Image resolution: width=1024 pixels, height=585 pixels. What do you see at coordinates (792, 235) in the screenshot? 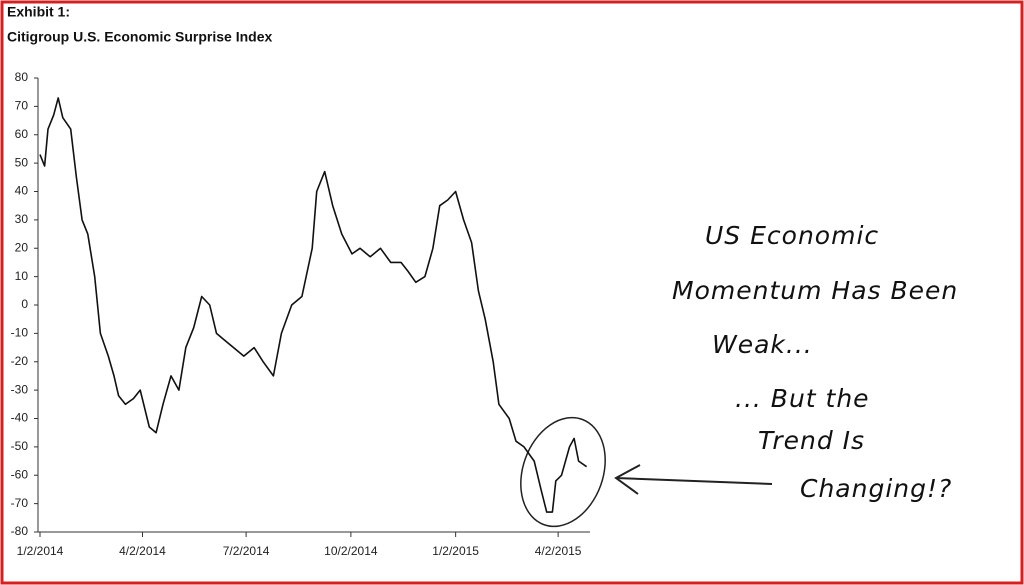
I see `annotation: US Economic` at bounding box center [792, 235].